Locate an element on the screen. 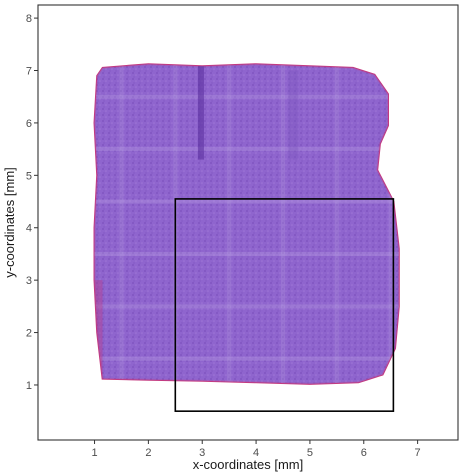 This screenshot has height=474, width=474. y-axis-title: y-coordinates [mm] is located at coordinates (9, 222).